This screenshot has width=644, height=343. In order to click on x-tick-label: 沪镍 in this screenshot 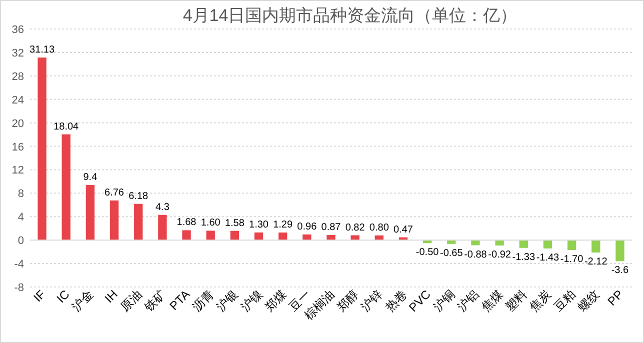, I will do `click(251, 300)`.